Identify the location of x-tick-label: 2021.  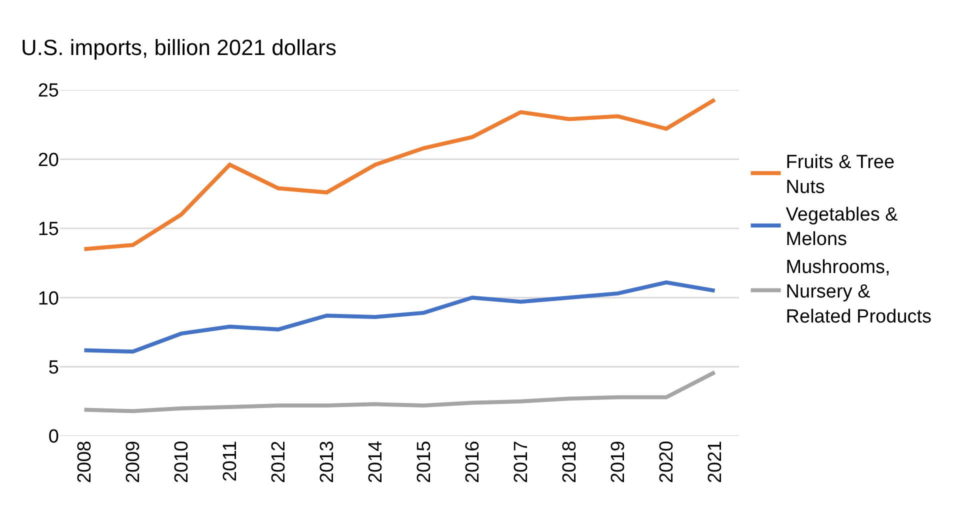
(715, 462).